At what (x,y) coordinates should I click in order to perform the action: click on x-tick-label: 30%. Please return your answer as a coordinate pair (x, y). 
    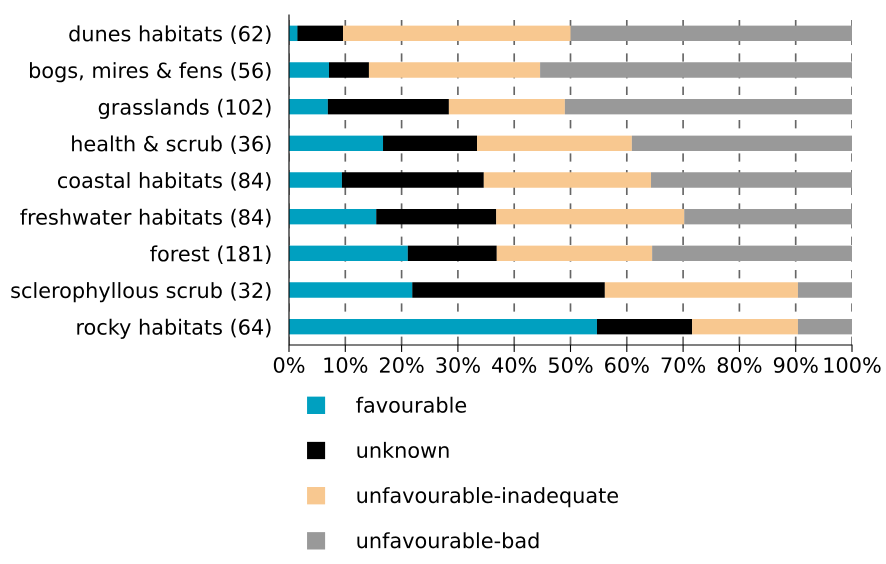
    Looking at the image, I should click on (458, 365).